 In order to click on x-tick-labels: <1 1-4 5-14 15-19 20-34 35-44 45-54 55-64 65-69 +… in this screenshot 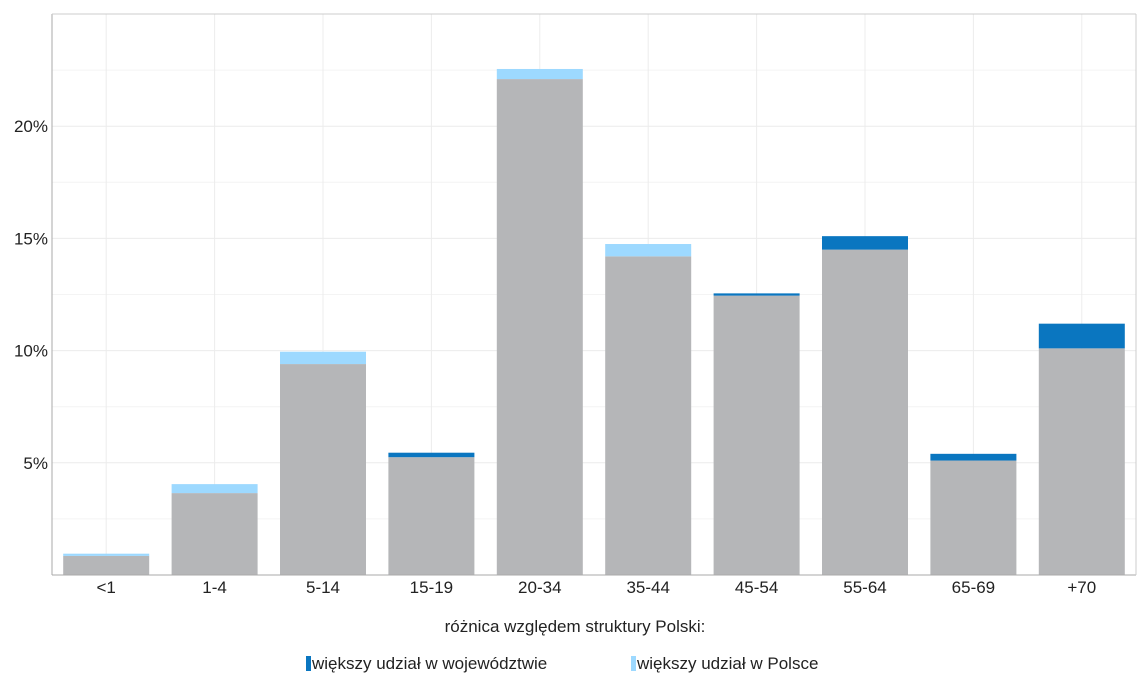, I will do `click(597, 587)`.